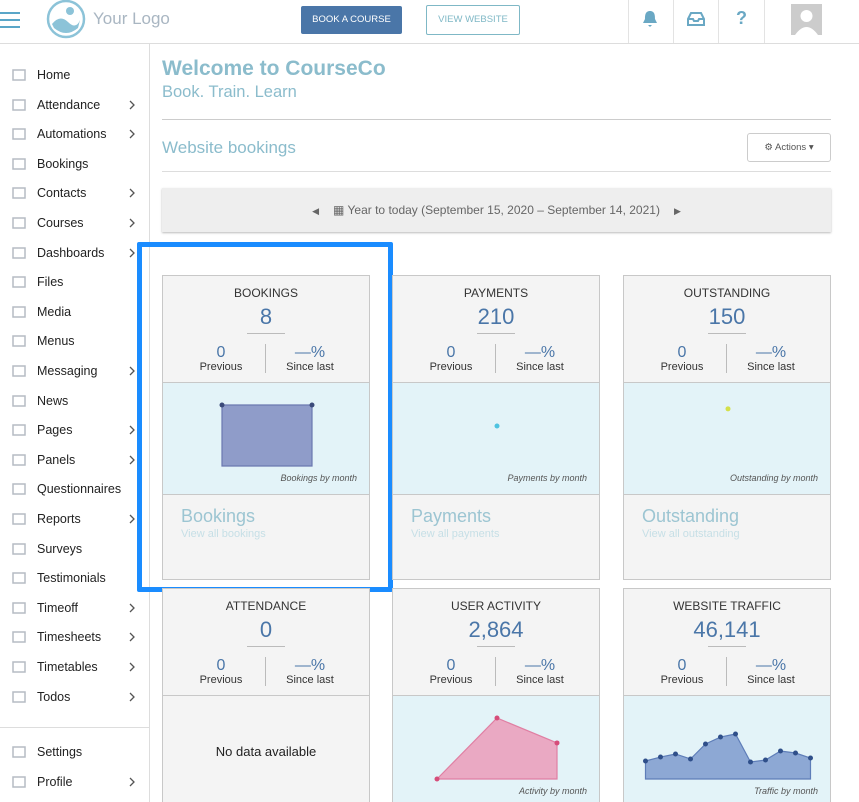 This screenshot has height=802, width=859. I want to click on menu-item: Attendance, so click(74, 105).